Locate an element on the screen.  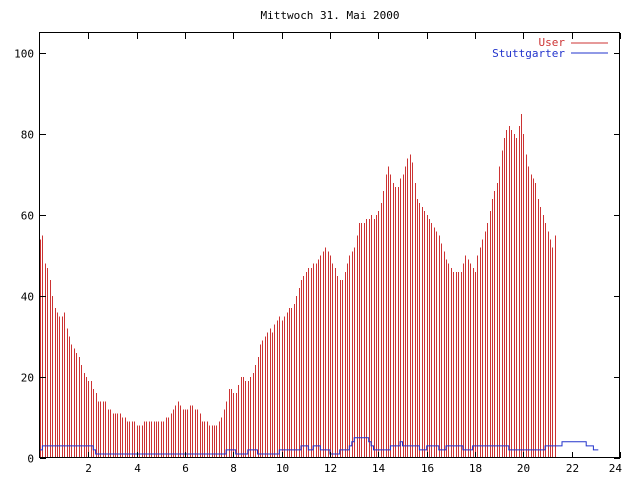
chart-title: Mittwoch 31. Mai 2000 is located at coordinates (329, 15).